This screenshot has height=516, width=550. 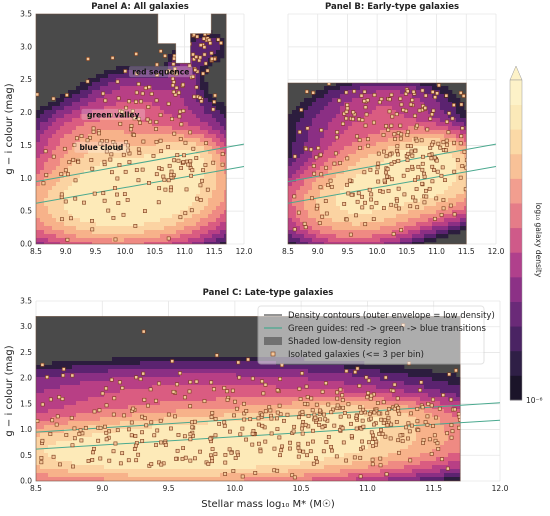 I want to click on guide-line, so click(x=392, y=185).